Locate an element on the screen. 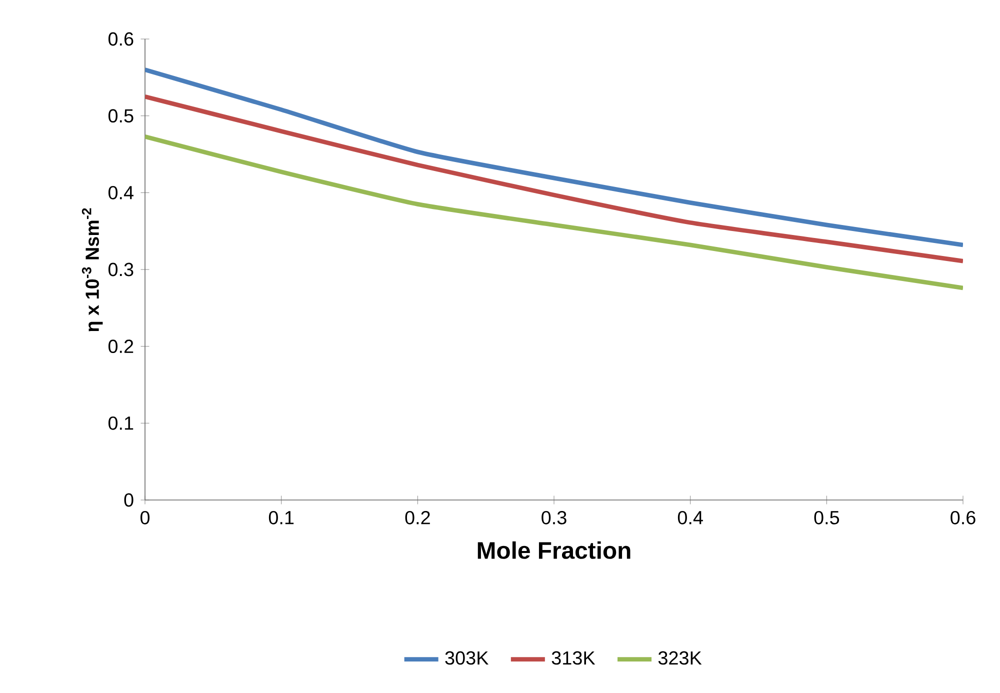  legend-label: 303K is located at coordinates (466, 658).